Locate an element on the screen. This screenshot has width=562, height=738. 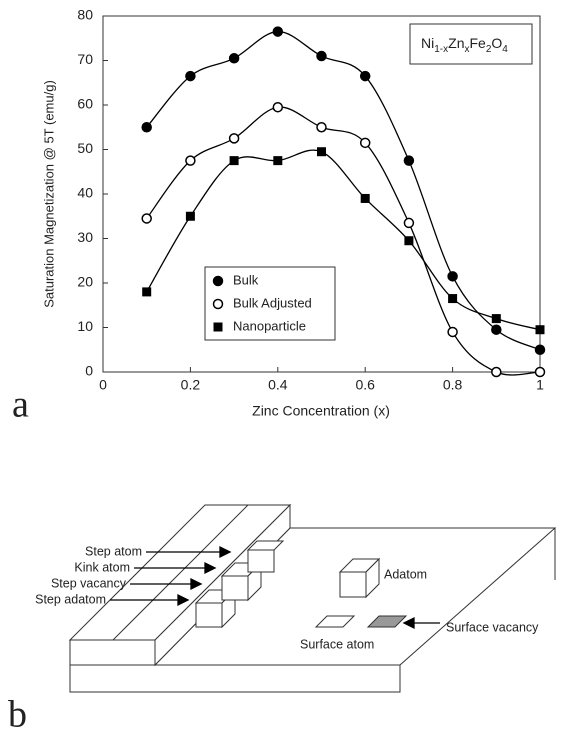
y-tick-label: 60 is located at coordinates (85, 104).